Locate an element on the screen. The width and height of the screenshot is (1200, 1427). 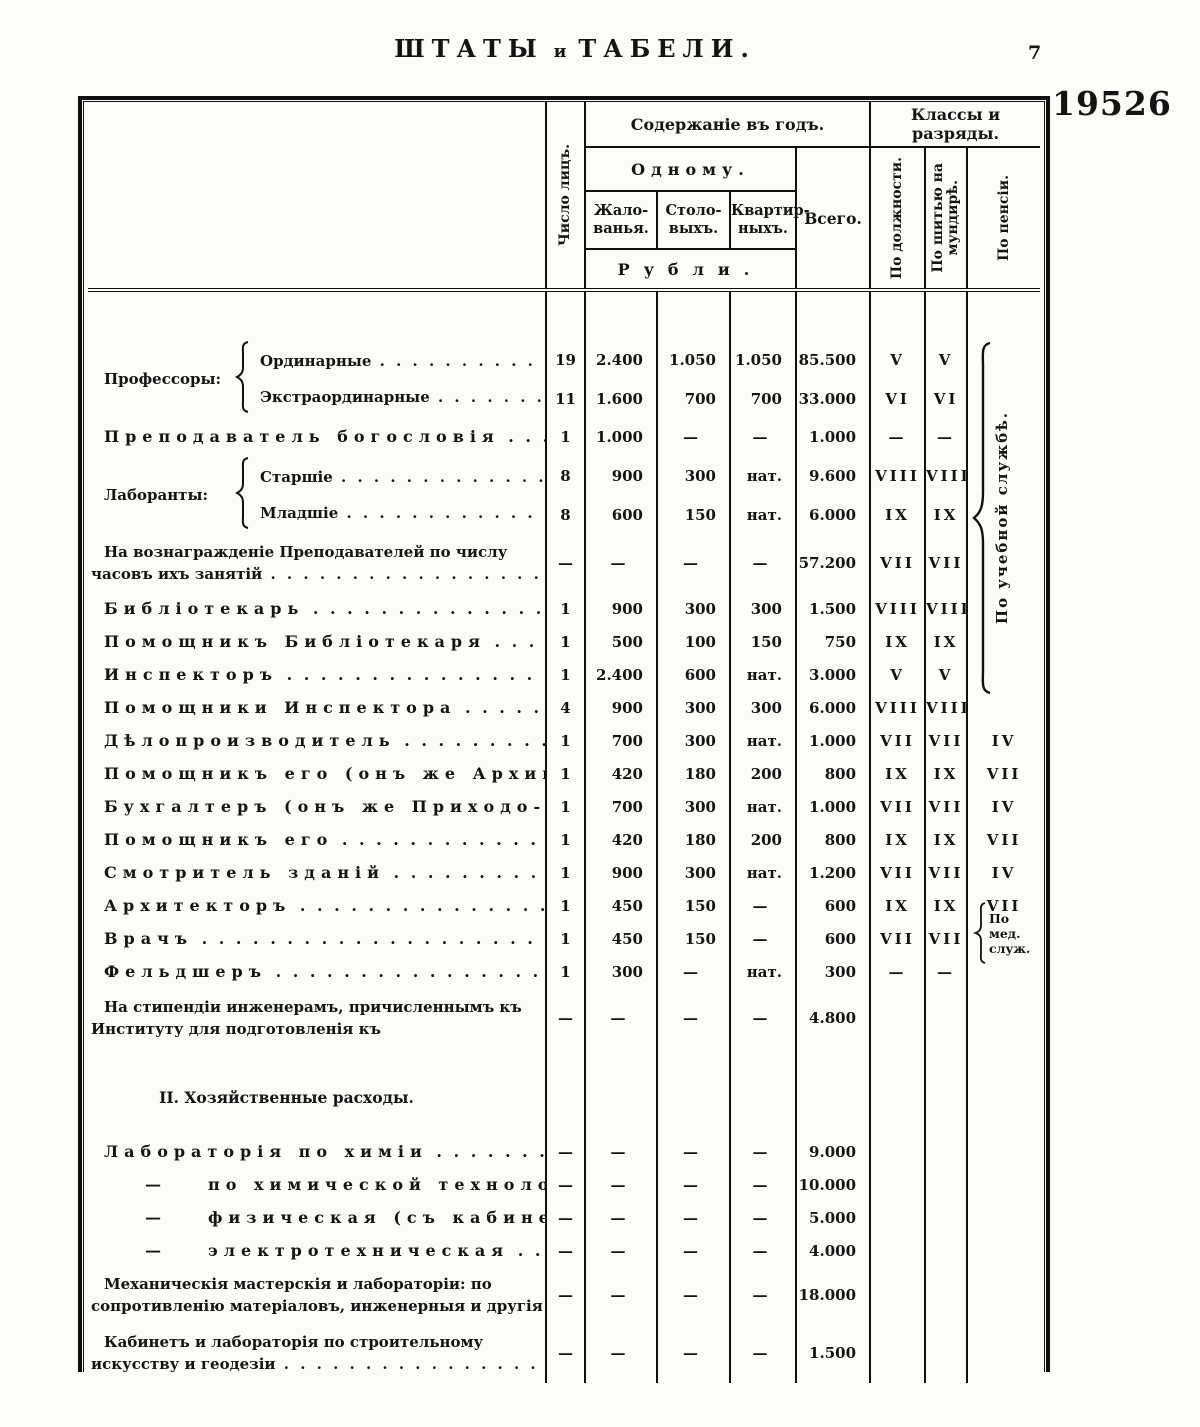
cell-class-pension: IV is located at coordinates (1003, 740).